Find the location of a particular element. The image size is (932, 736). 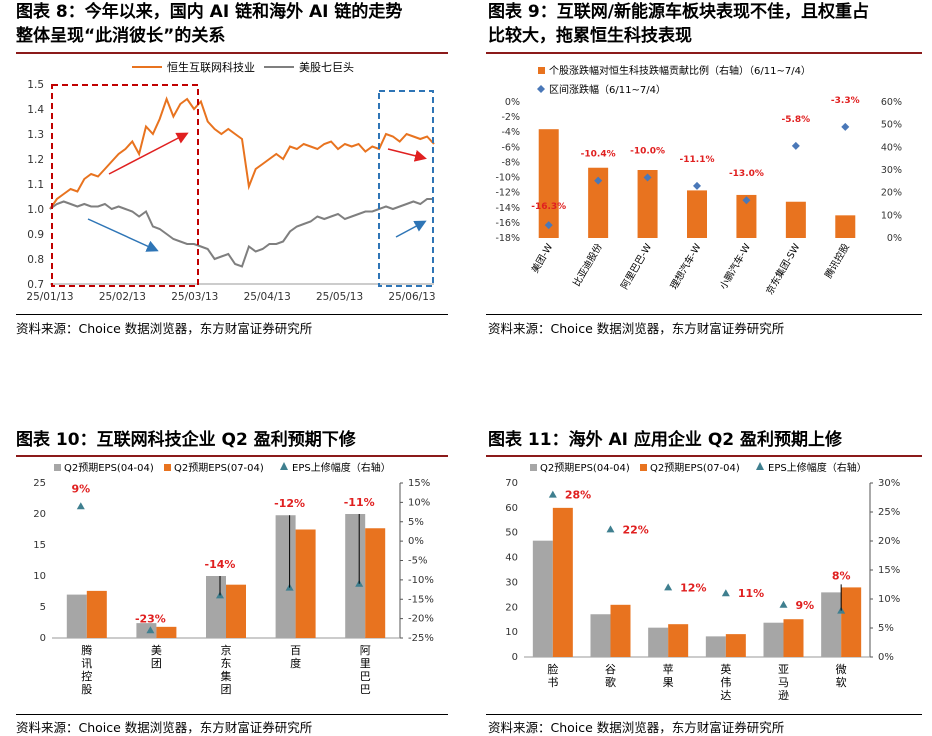

x-tick-label: 25/03/13 is located at coordinates (194, 297).